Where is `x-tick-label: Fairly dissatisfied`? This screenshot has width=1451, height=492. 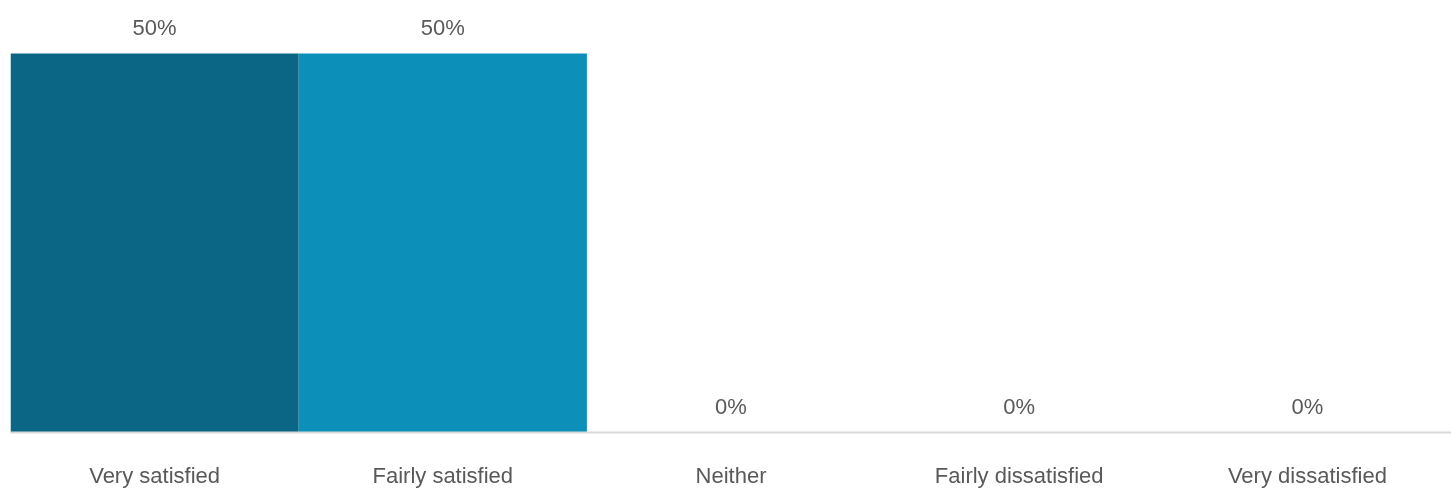 x-tick-label: Fairly dissatisfied is located at coordinates (1019, 475).